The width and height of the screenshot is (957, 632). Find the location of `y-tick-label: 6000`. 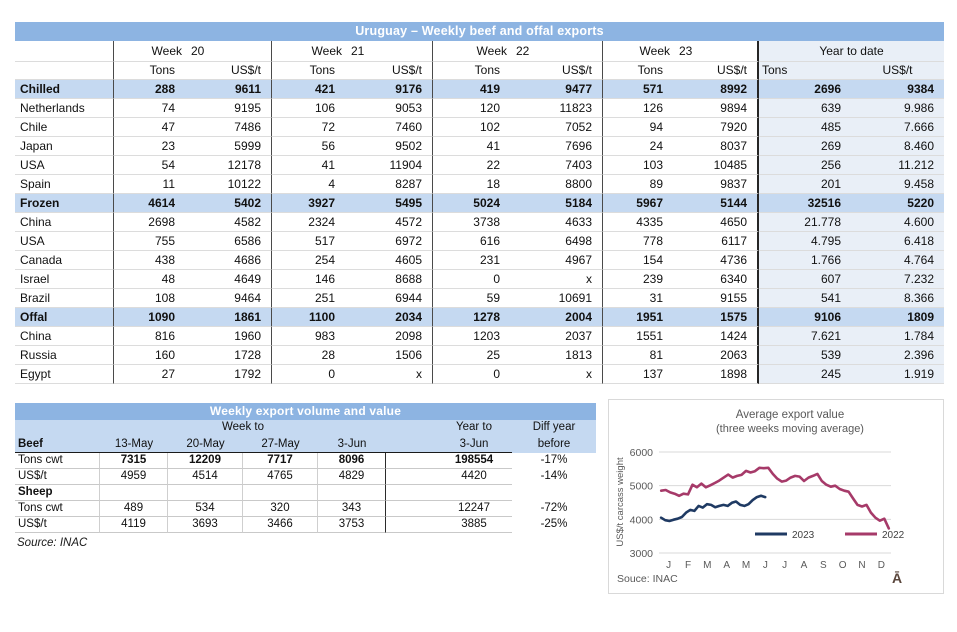

y-tick-label: 6000 is located at coordinates (642, 453).